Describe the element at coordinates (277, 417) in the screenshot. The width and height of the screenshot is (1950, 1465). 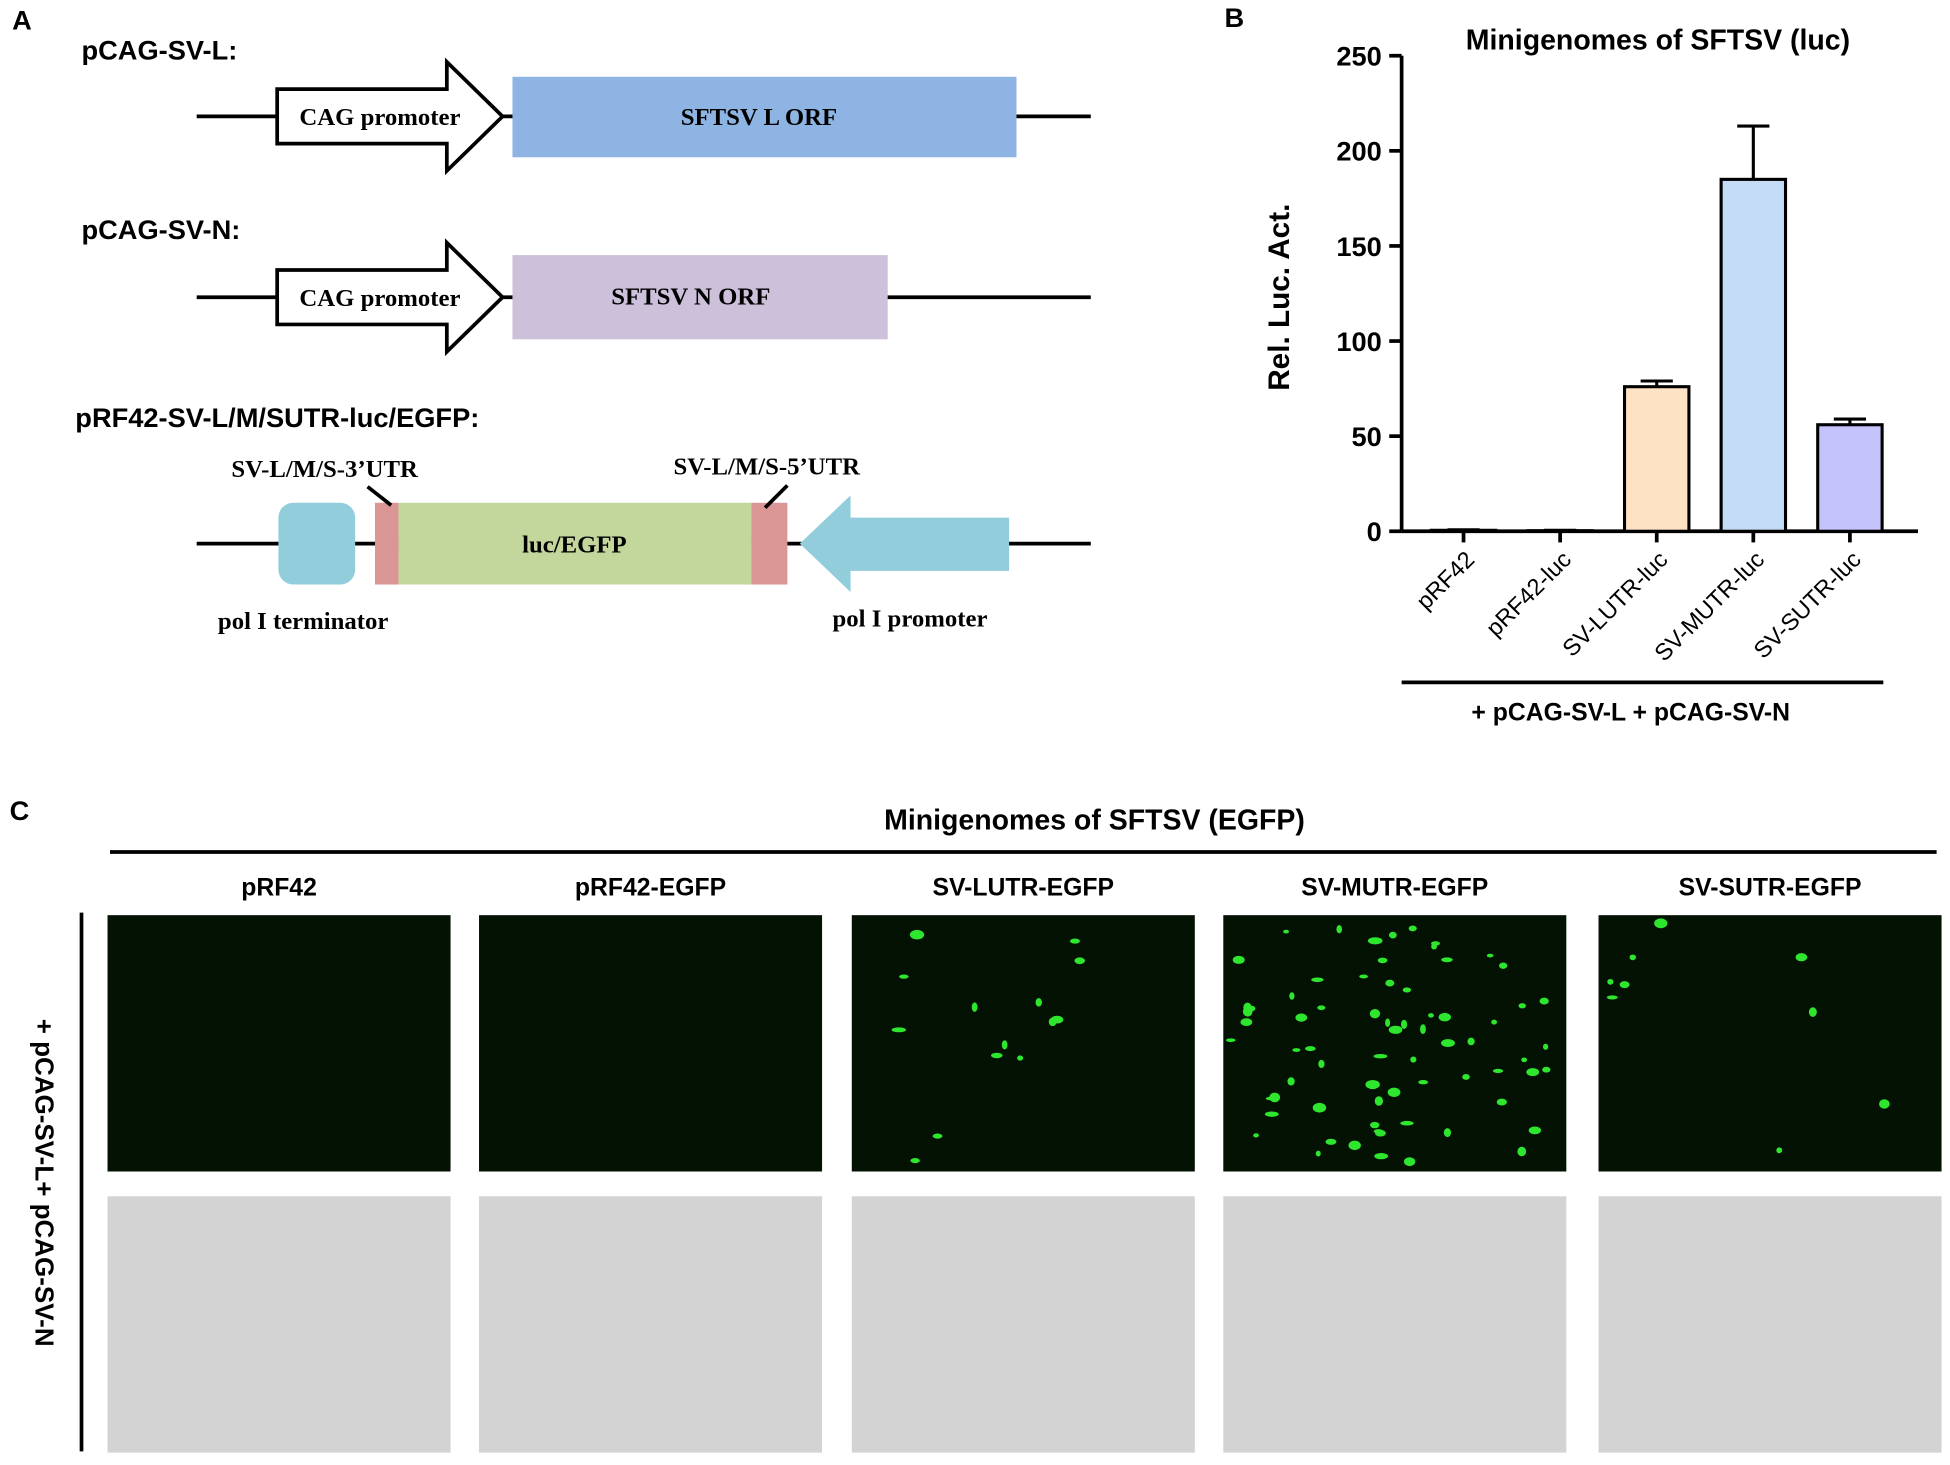
I see `construct-title: pRF42-SV-L/M/SUTR-luc/EGFP:` at that location.